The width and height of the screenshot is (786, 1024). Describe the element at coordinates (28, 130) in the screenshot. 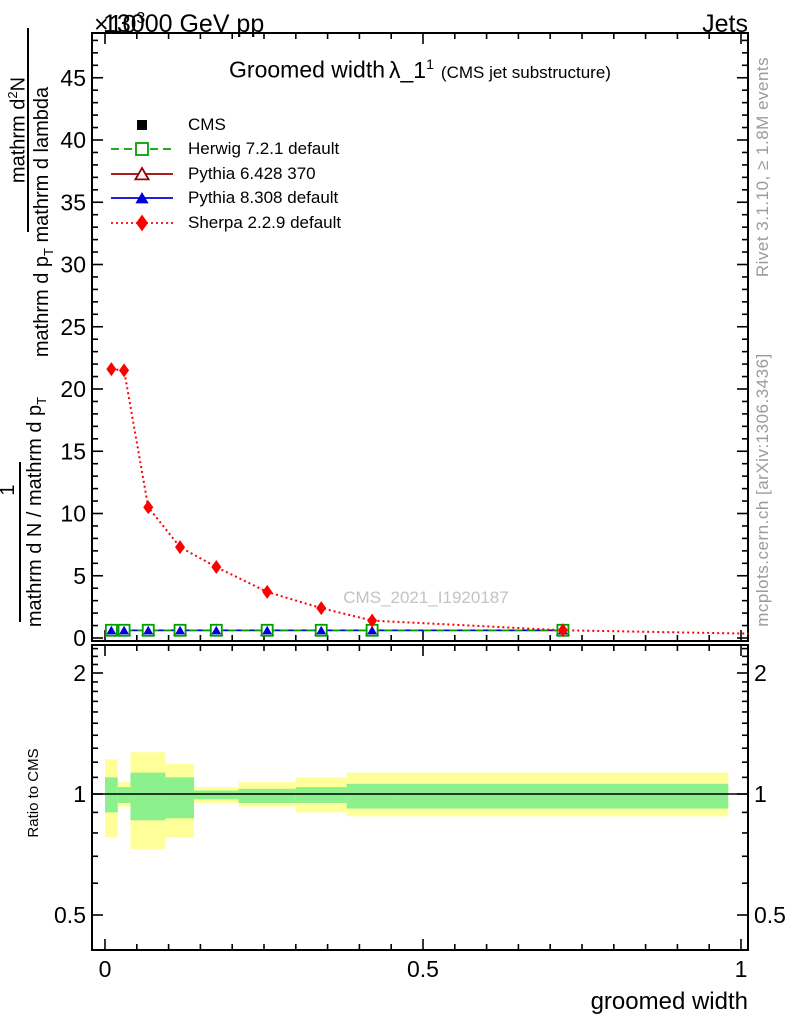

I see `ylabel-fraction-bar-top` at that location.